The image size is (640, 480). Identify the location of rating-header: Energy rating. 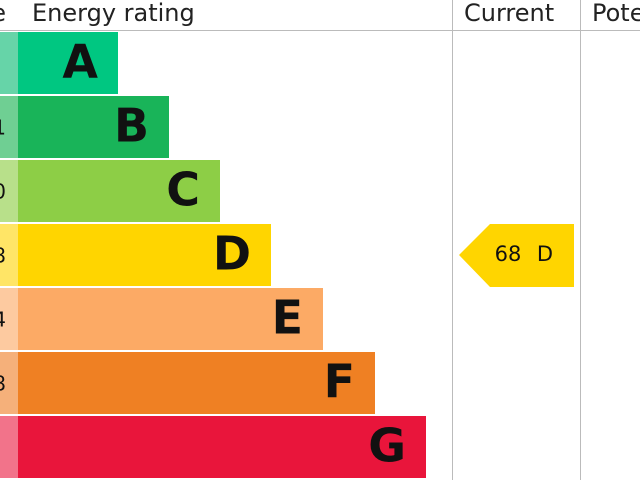
(113, 13).